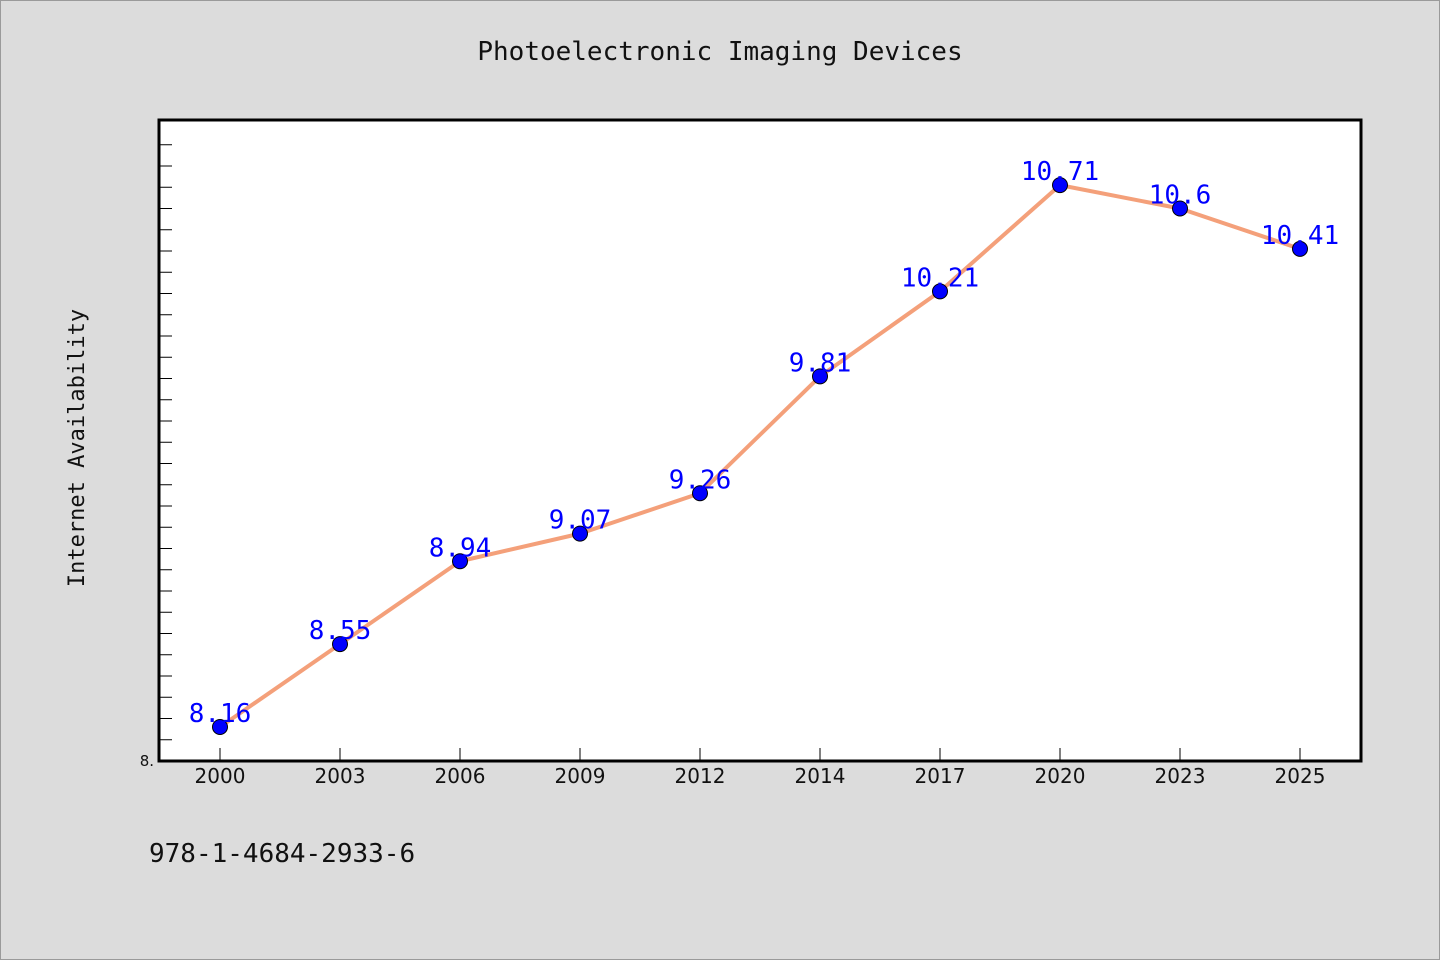 Image resolution: width=1440 pixels, height=960 pixels. What do you see at coordinates (340, 776) in the screenshot?
I see `x-tick-label: 2003` at bounding box center [340, 776].